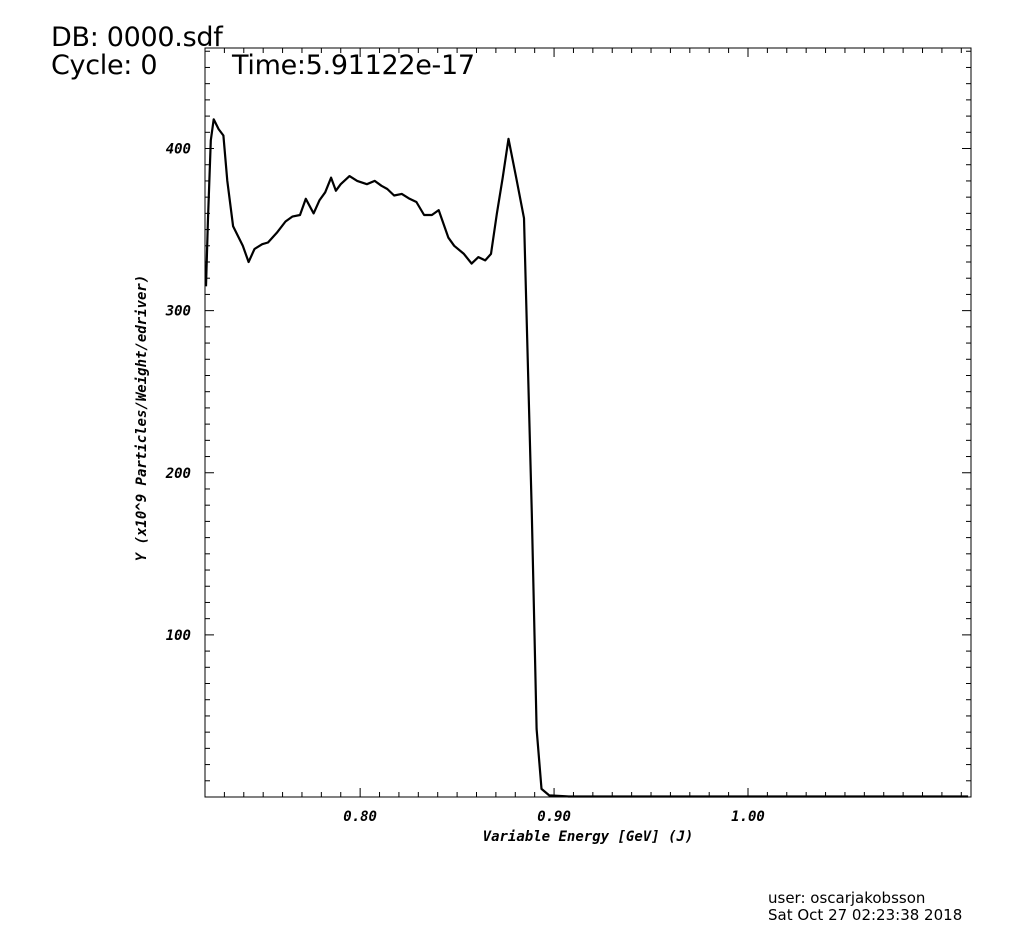  What do you see at coordinates (137, 37) in the screenshot?
I see `database-label: DB: 0000.sdf` at bounding box center [137, 37].